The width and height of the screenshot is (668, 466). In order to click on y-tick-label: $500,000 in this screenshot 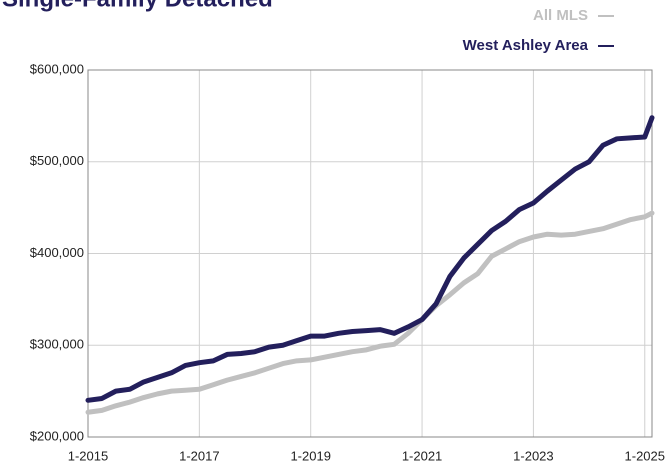, I will do `click(57, 160)`.